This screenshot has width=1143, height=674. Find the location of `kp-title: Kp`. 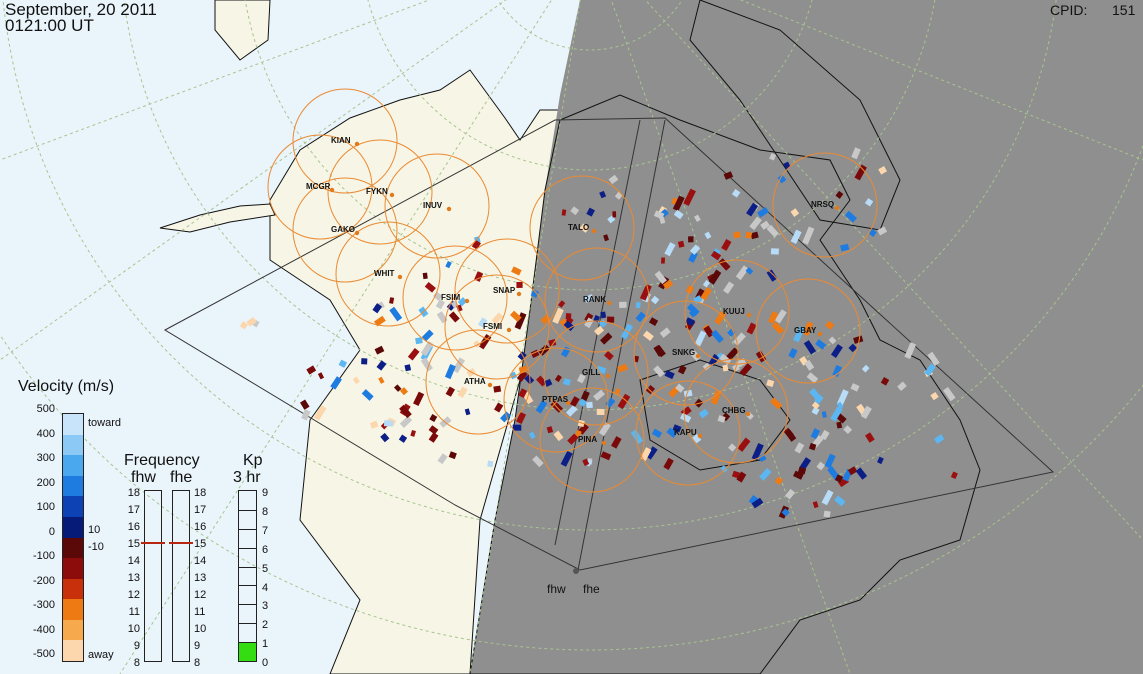

kp-title: Kp is located at coordinates (253, 460).